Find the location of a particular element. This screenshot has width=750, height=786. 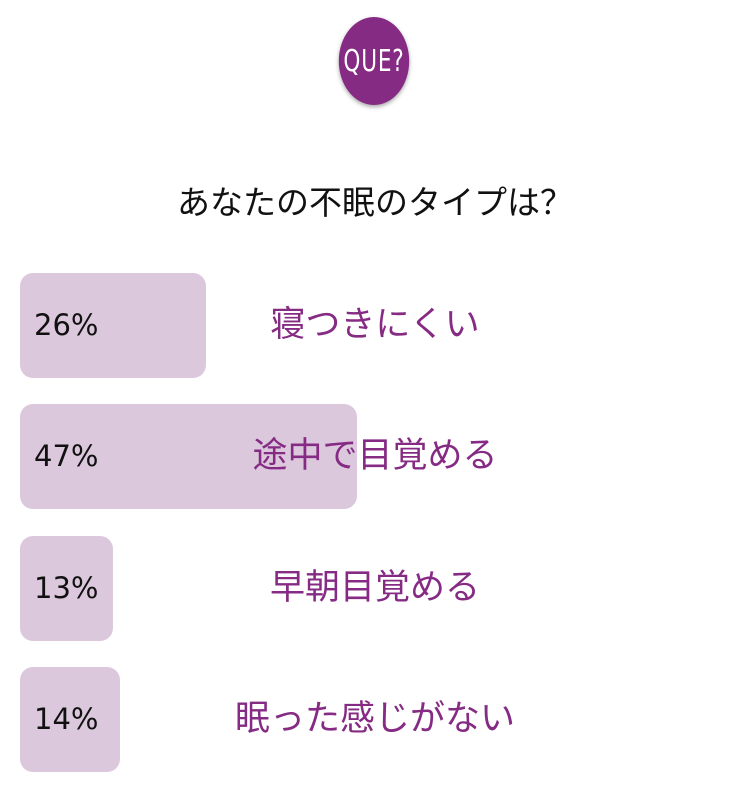

poll-option: 47% 途中で目覚める is located at coordinates (370, 456).